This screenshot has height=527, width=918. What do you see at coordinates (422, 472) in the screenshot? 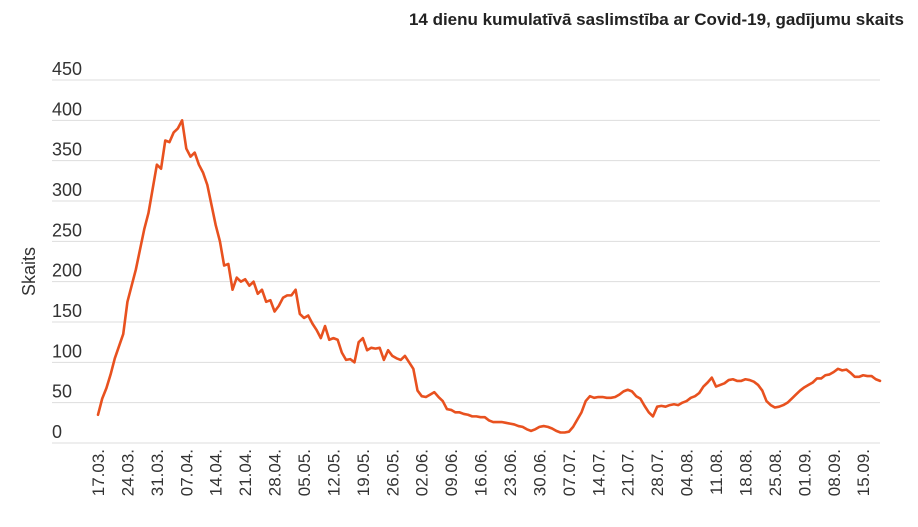
I see `x-tick-label: 02.06.` at bounding box center [422, 472].